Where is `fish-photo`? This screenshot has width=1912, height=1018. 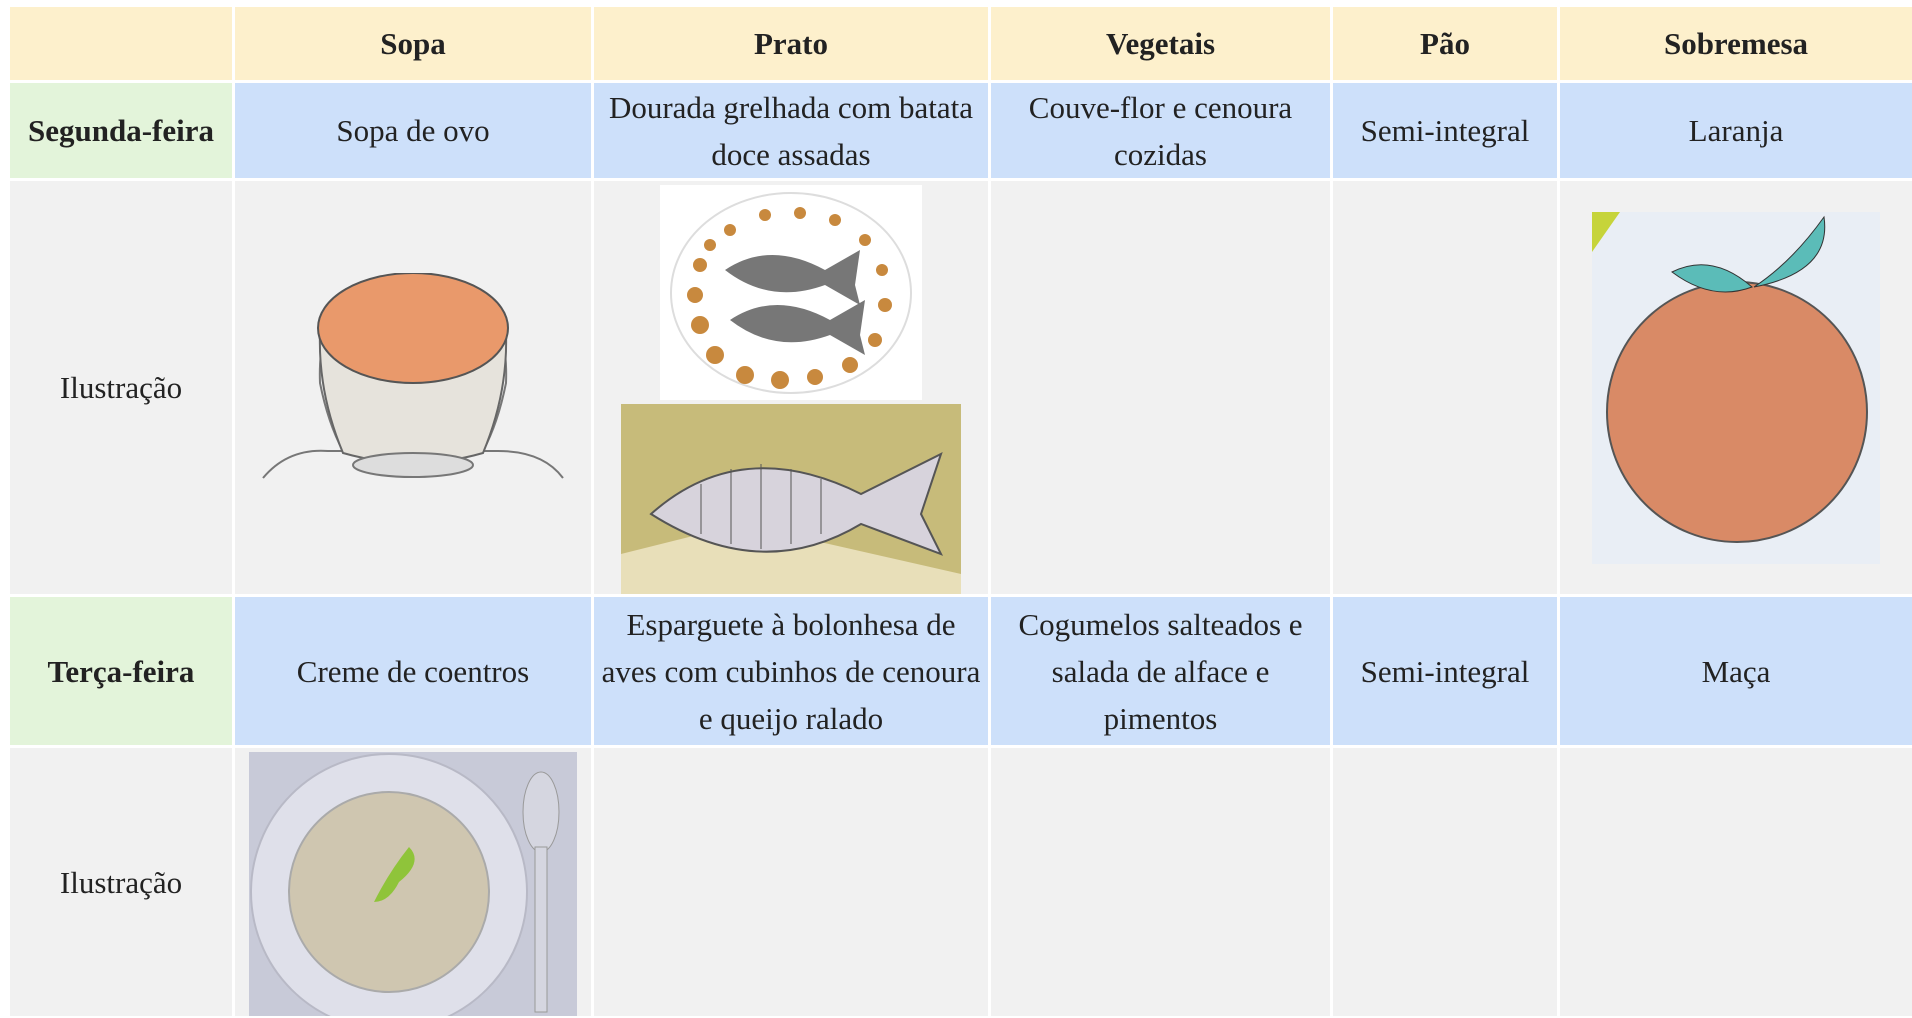
fish-photo is located at coordinates (791, 499).